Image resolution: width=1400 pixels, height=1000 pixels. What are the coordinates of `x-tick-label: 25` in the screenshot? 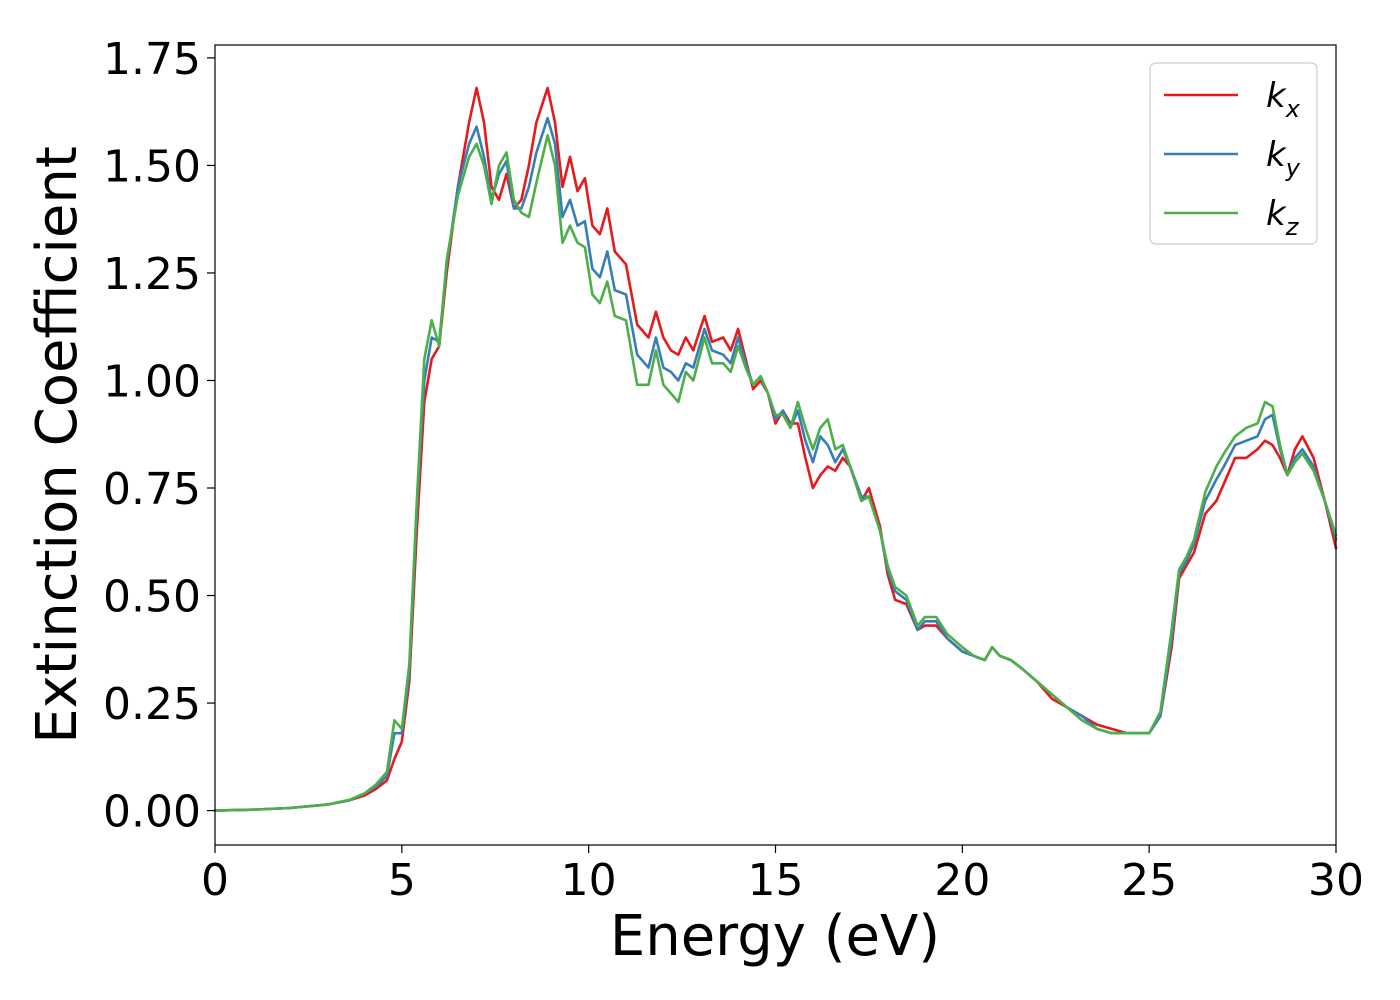 It's located at (1149, 880).